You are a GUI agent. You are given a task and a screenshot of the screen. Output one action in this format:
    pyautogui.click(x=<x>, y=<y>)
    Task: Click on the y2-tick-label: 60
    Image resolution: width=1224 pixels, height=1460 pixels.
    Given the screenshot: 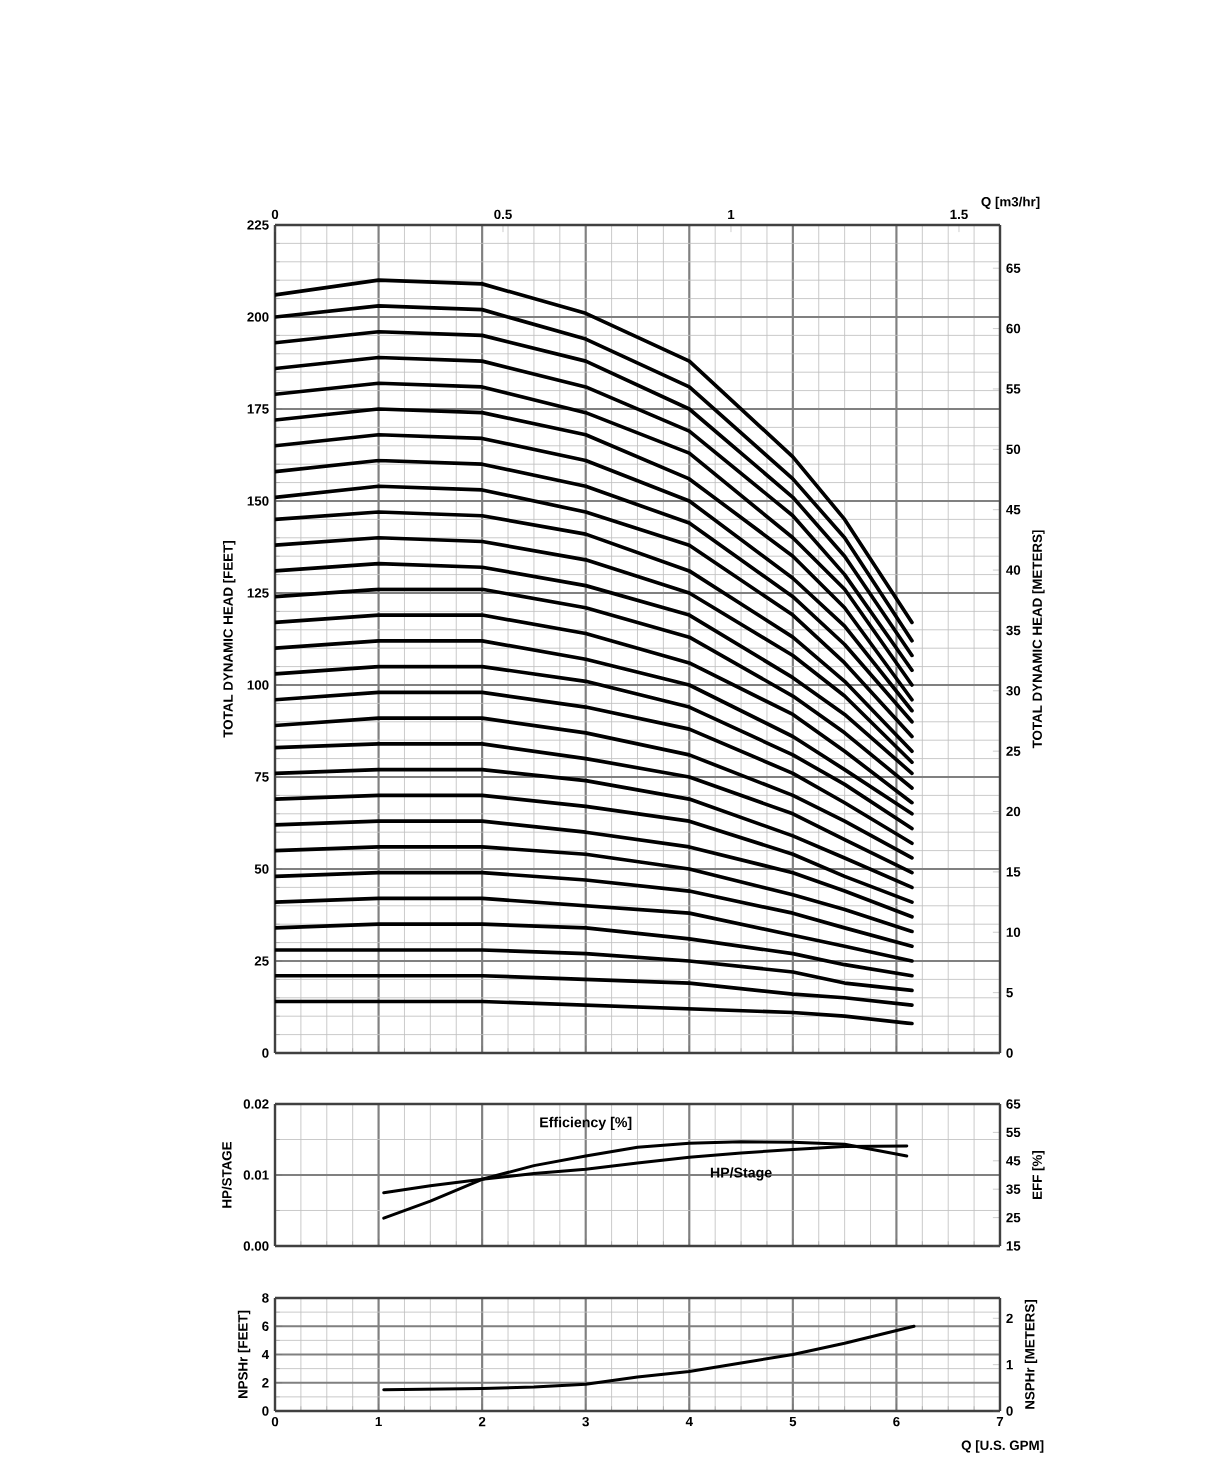 What is the action you would take?
    pyautogui.click(x=1013, y=328)
    